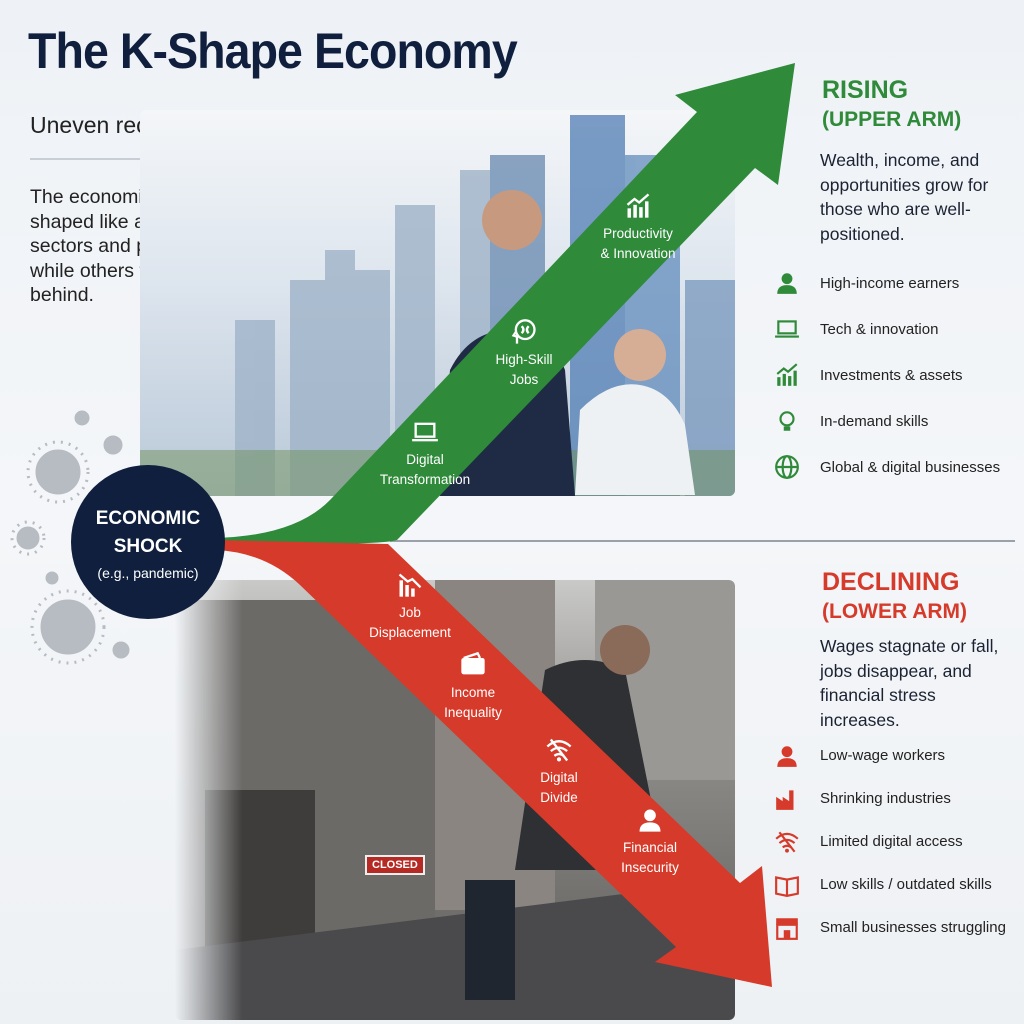 This screenshot has height=1024, width=1024. What do you see at coordinates (410, 585) in the screenshot?
I see `declining-chart-icon` at bounding box center [410, 585].